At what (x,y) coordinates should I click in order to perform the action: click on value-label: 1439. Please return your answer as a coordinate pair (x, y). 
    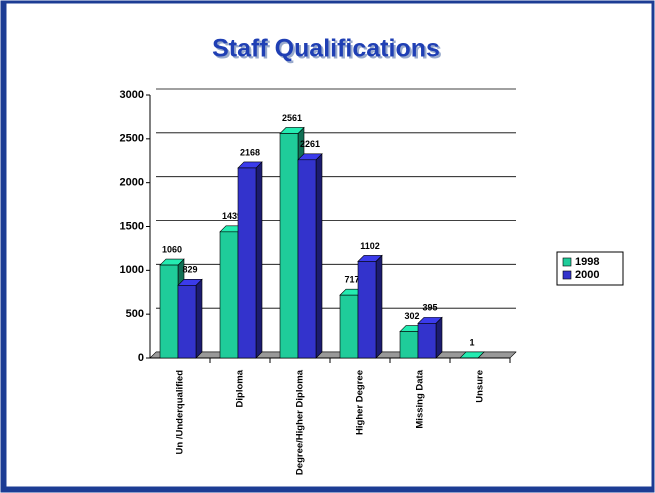
    Looking at the image, I should click on (232, 216).